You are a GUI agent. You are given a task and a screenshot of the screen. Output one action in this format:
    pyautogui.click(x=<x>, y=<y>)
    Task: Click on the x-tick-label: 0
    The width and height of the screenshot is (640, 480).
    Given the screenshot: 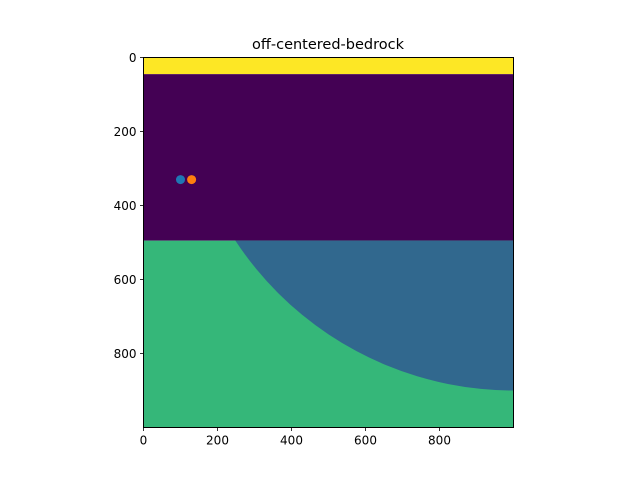 What is the action you would take?
    pyautogui.click(x=144, y=441)
    